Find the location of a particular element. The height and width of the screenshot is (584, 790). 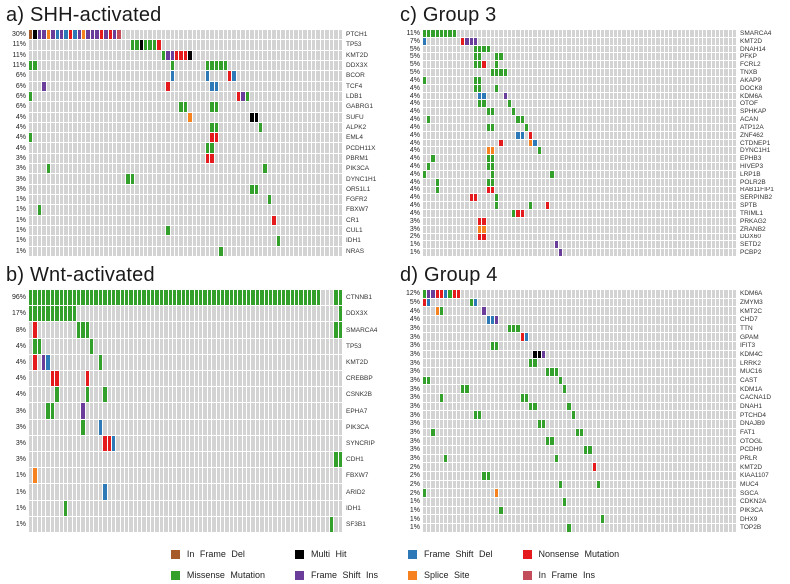

sample-cells is located at coordinates (579, 229).